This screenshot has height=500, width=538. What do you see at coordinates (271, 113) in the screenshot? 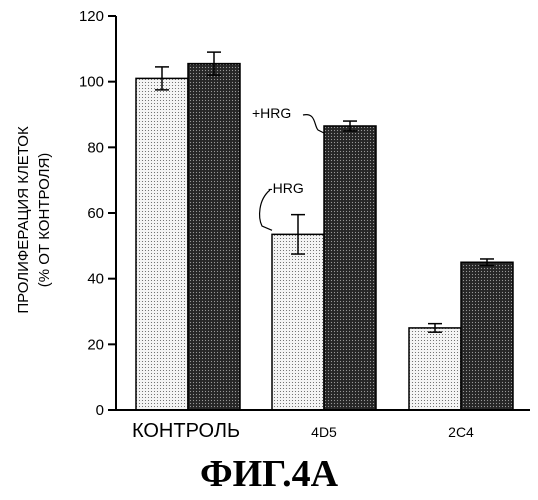
I see `annotation-plus-hrg: +HRG` at bounding box center [271, 113].